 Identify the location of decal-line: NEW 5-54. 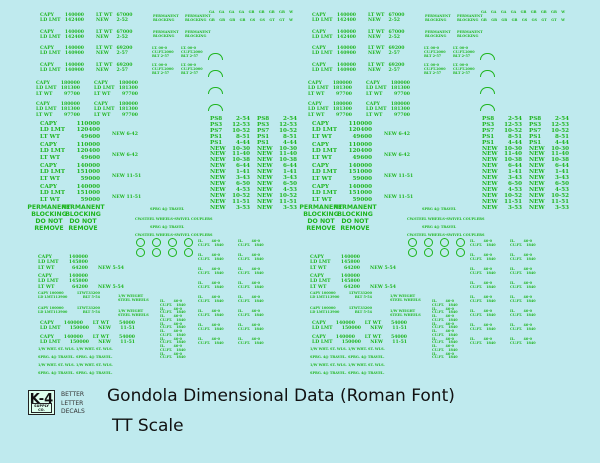
(383, 268).